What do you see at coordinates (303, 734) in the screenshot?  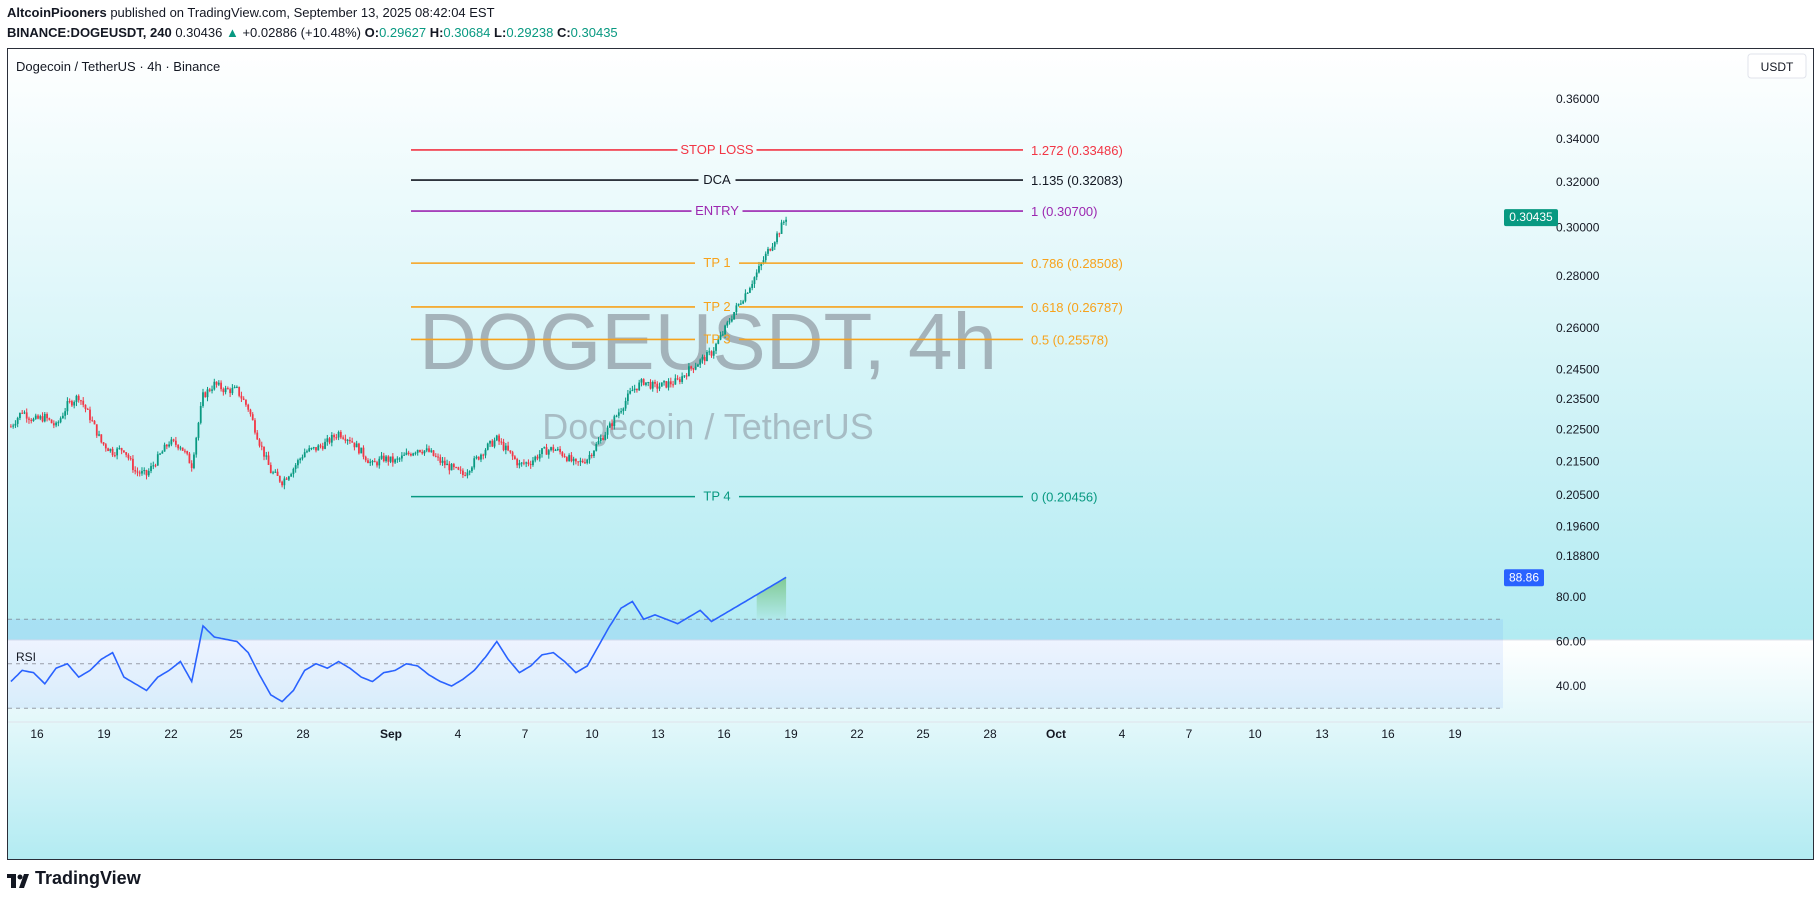 I see `time-axis-label: 28` at bounding box center [303, 734].